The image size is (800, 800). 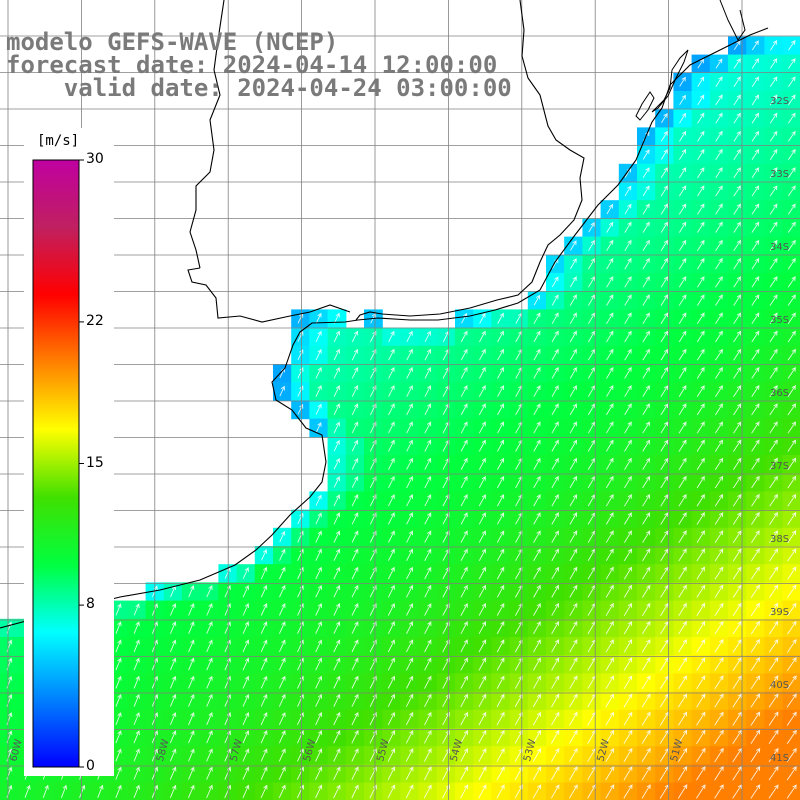 What do you see at coordinates (58, 141) in the screenshot?
I see `colorbar-unit: [m/s]` at bounding box center [58, 141].